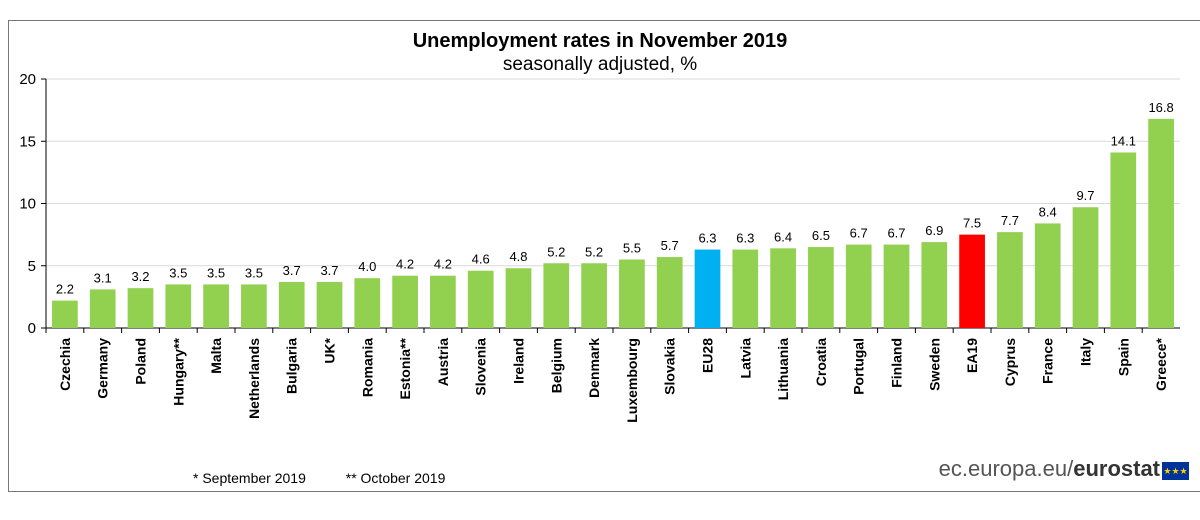  What do you see at coordinates (103, 368) in the screenshot?
I see `category-label: Germany` at bounding box center [103, 368].